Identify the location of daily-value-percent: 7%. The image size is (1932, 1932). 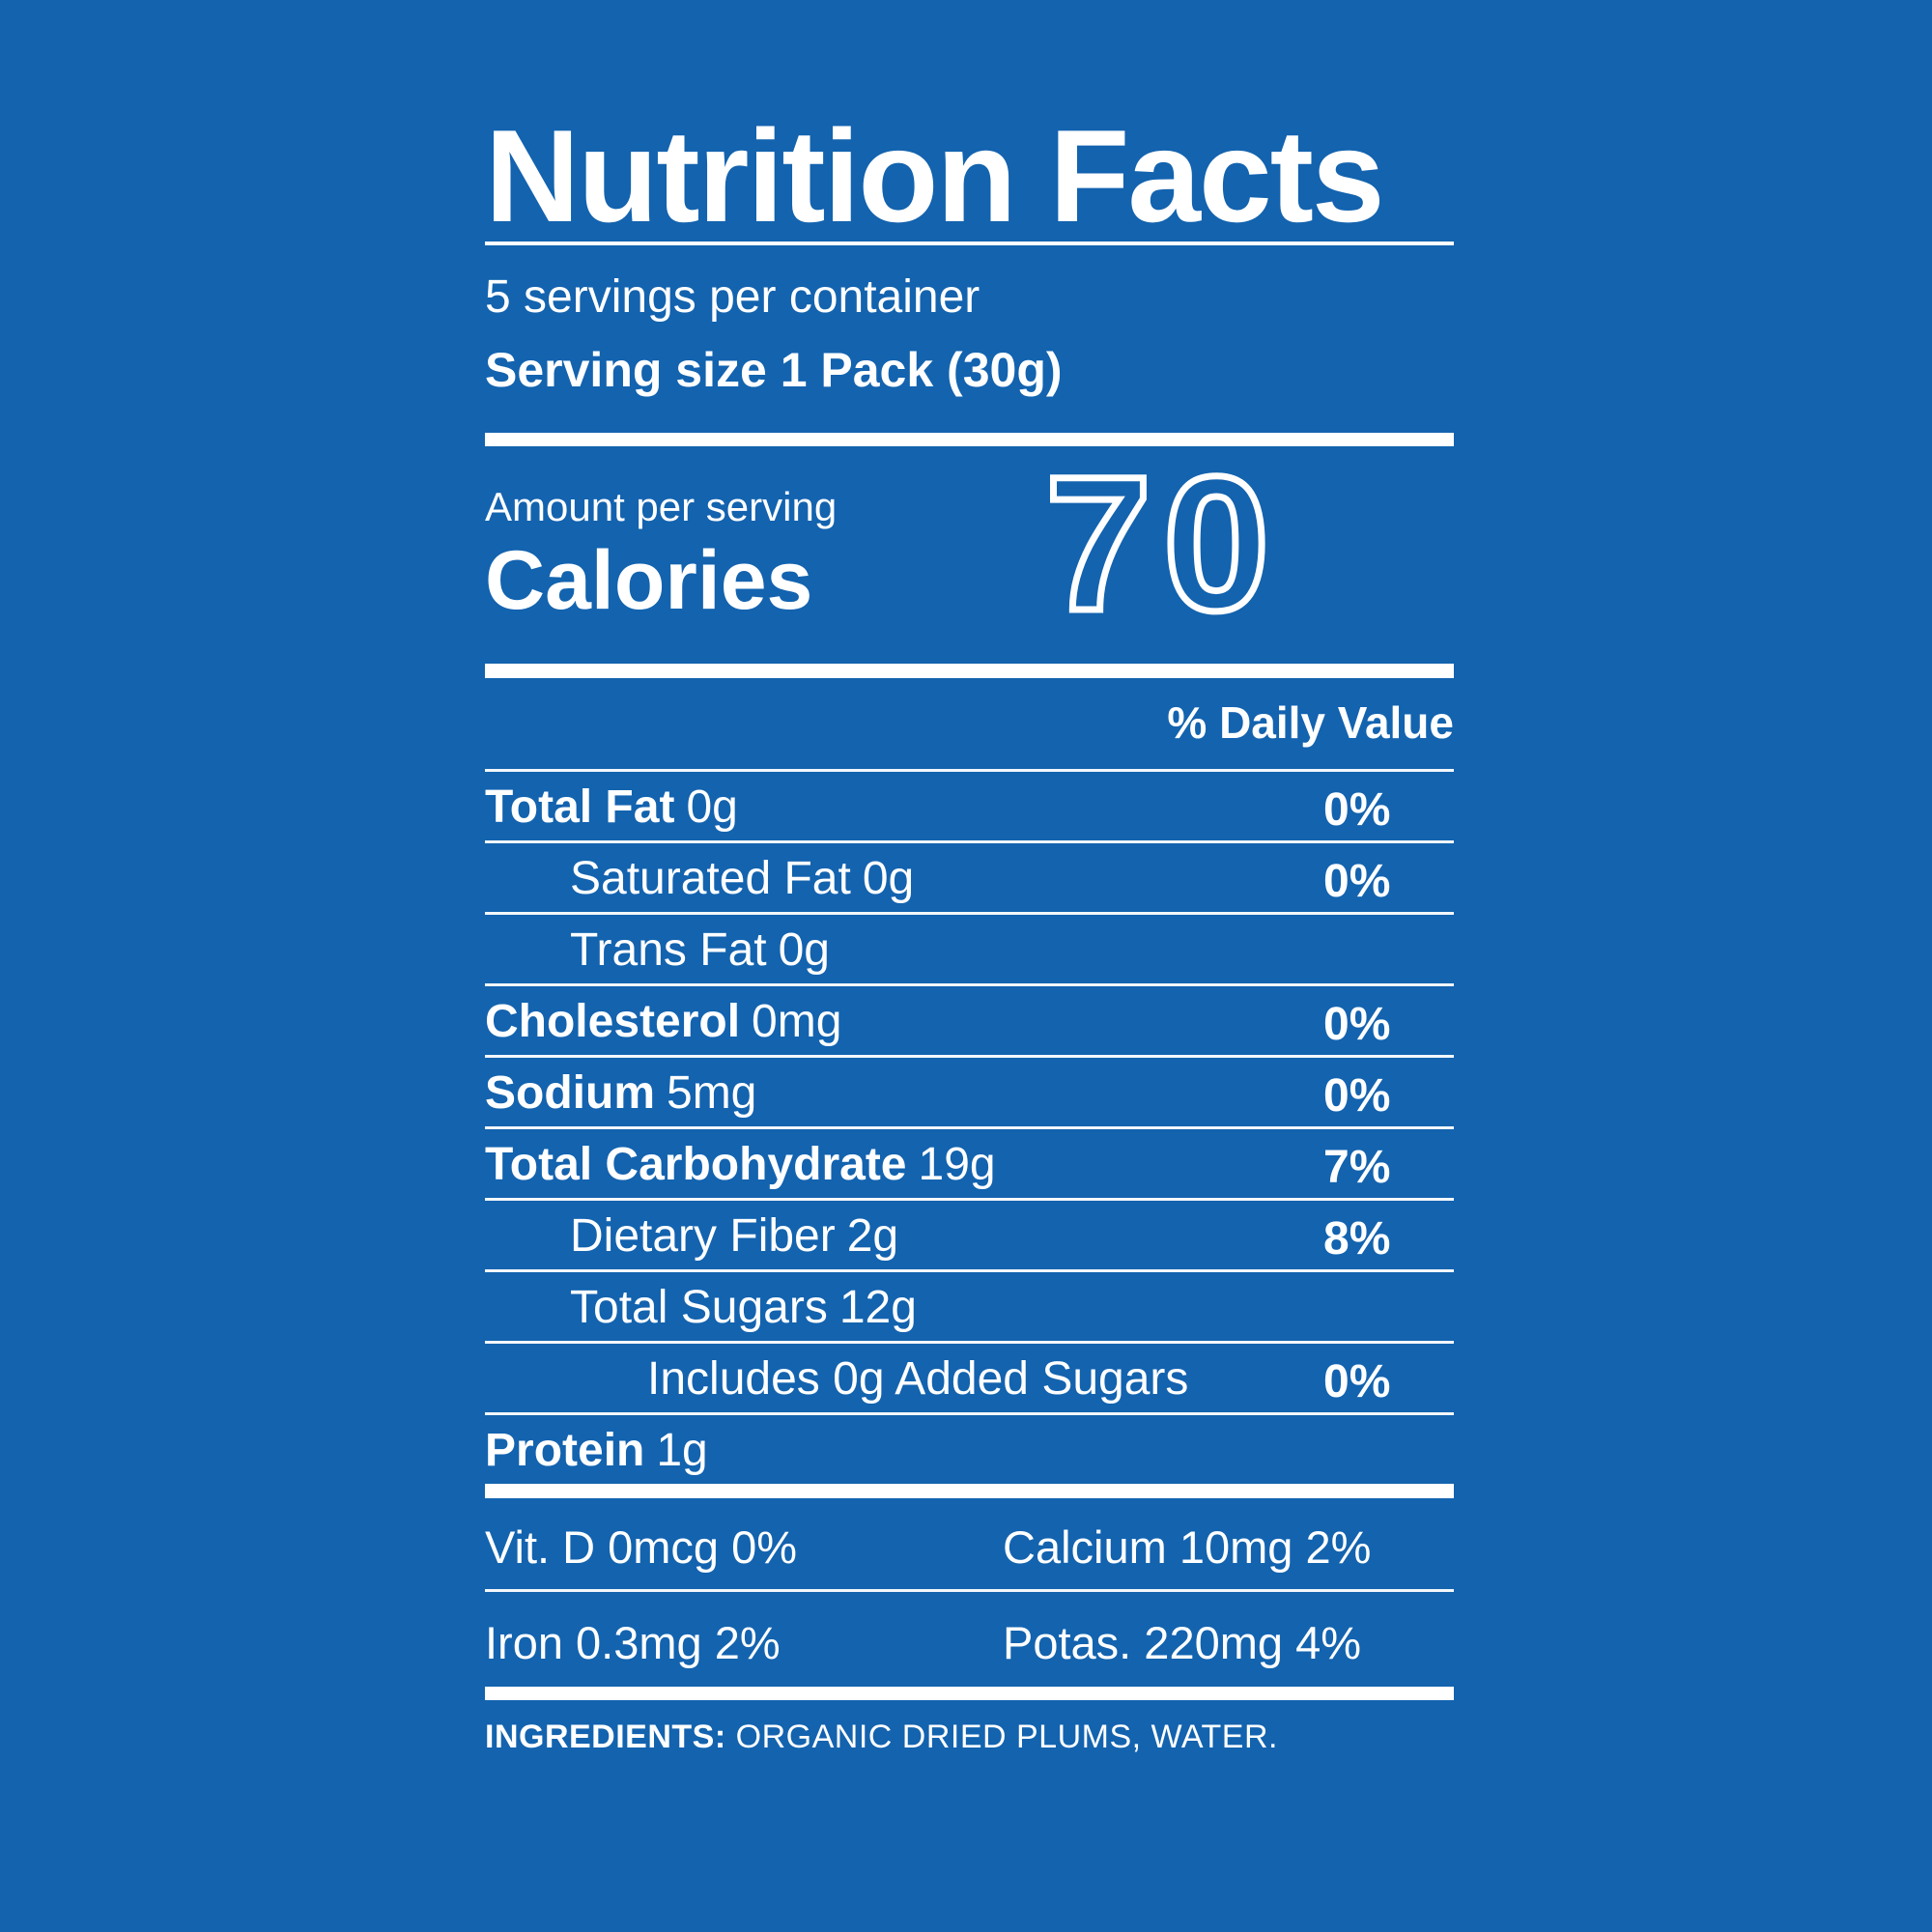
(1357, 1167).